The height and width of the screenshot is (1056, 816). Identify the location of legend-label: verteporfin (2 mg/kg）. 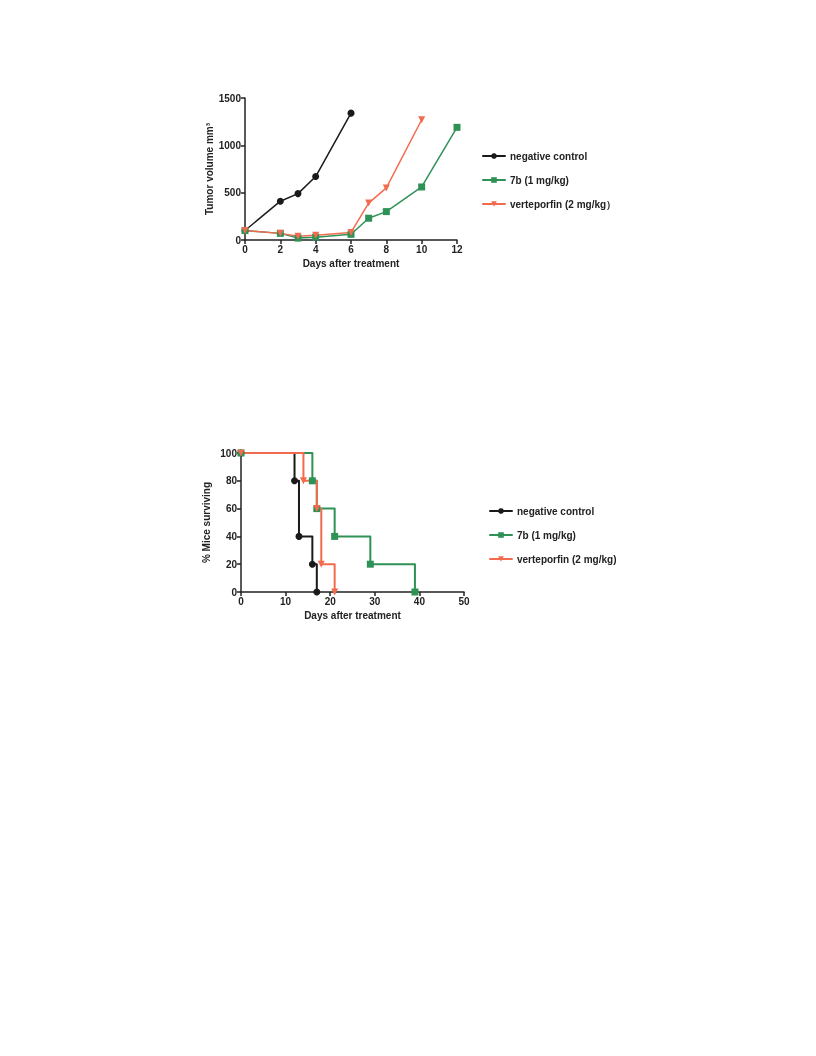
(563, 204).